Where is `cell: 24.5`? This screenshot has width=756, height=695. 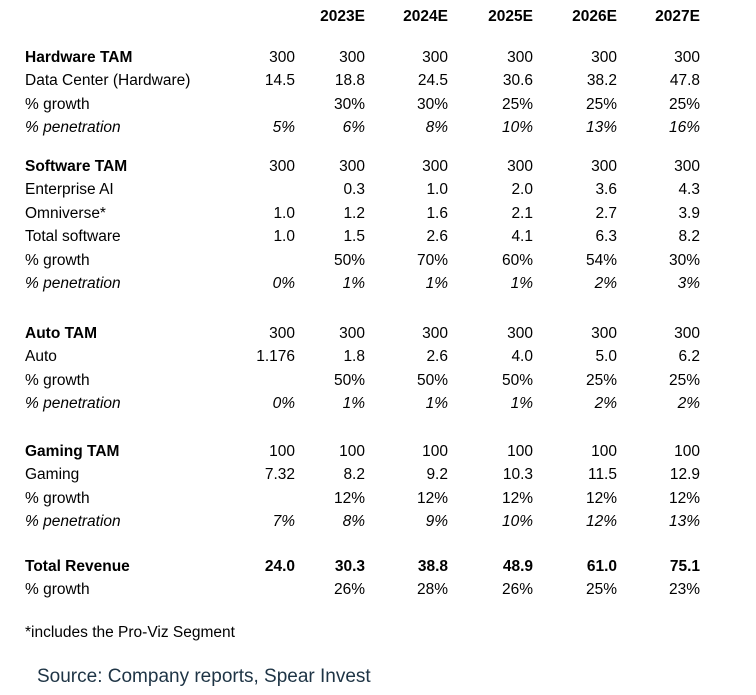 cell: 24.5 is located at coordinates (432, 81).